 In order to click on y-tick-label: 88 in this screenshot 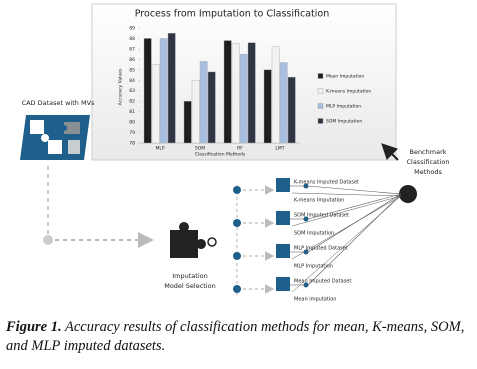, I will do `click(132, 39)`.